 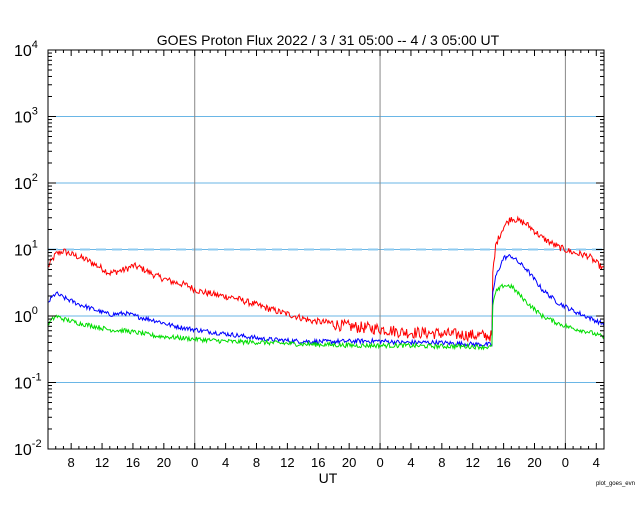 What do you see at coordinates (37, 444) in the screenshot?
I see `y-tick-exponent: -2` at bounding box center [37, 444].